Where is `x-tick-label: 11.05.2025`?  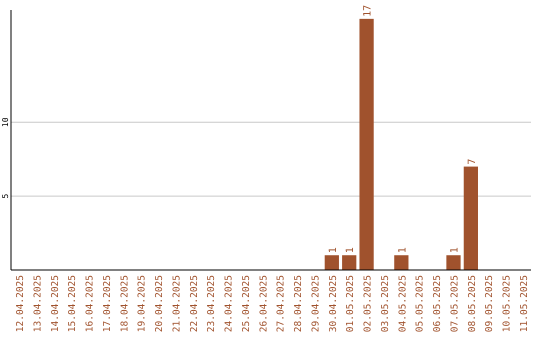
x-tick-label: 11.05.2025 is located at coordinates (524, 303).